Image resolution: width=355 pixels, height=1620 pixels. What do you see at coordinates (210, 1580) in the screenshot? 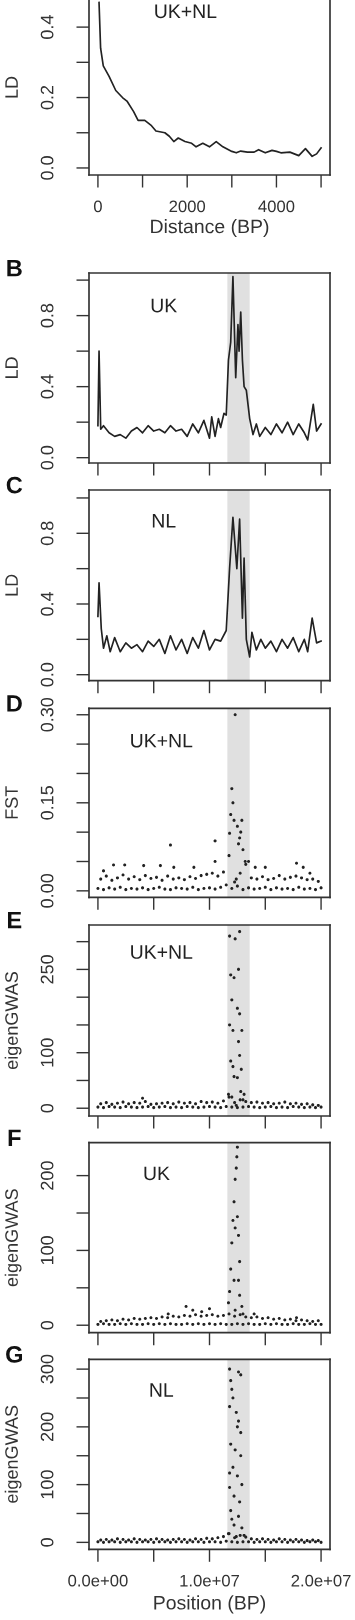
I see `x-tick-label: 1.0e+07` at bounding box center [210, 1580].